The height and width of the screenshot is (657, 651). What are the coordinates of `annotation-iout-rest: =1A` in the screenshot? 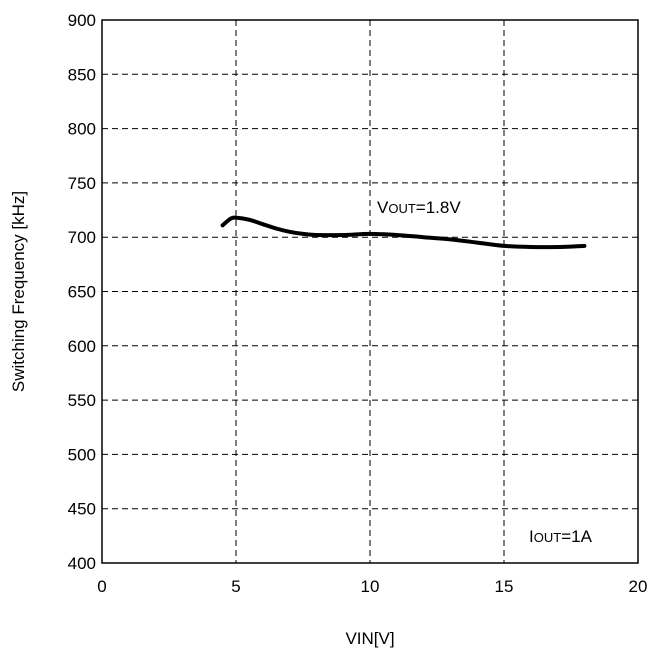 It's located at (576, 536).